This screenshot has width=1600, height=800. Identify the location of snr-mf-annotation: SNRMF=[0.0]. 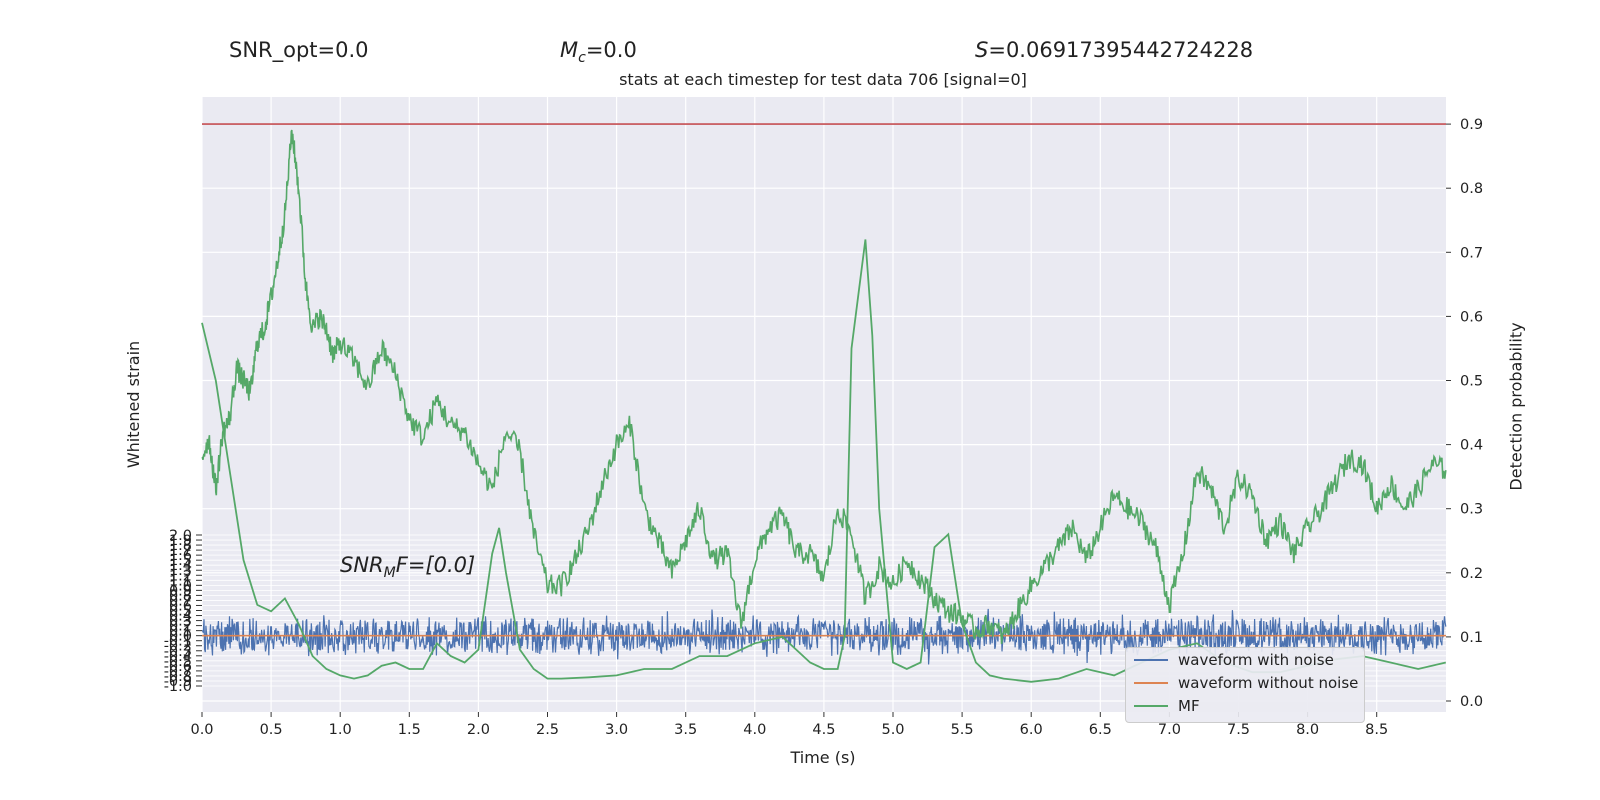
(408, 567).